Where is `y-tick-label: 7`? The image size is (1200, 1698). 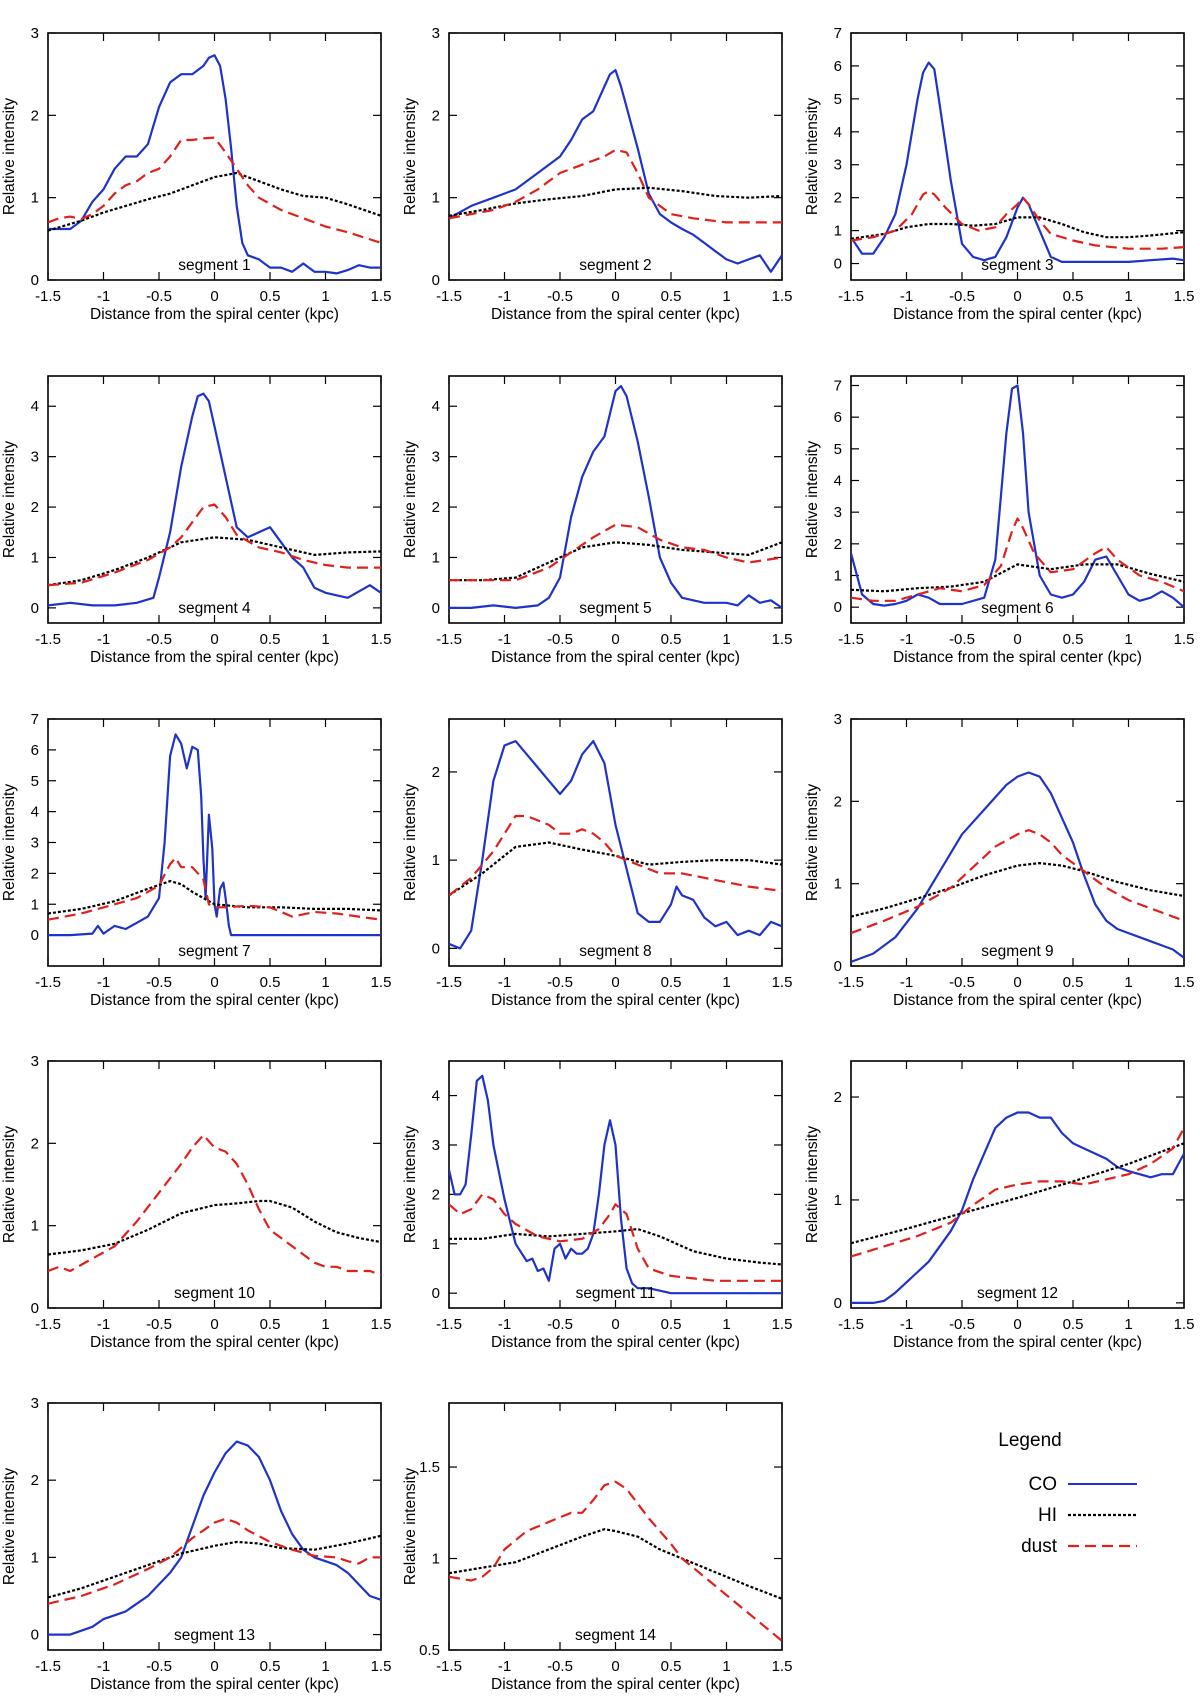 y-tick-label: 7 is located at coordinates (838, 386).